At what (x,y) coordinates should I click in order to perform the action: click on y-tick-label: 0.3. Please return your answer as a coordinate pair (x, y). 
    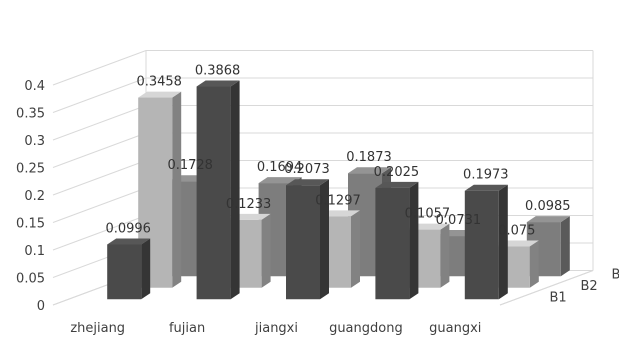
    Looking at the image, I should click on (34, 141).